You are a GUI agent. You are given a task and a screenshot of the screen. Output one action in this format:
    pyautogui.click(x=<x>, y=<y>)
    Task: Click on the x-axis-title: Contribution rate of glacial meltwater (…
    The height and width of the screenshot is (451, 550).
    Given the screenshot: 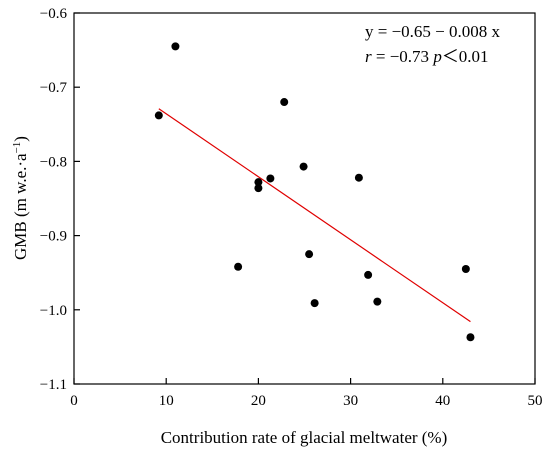 What is the action you would take?
    pyautogui.click(x=304, y=437)
    